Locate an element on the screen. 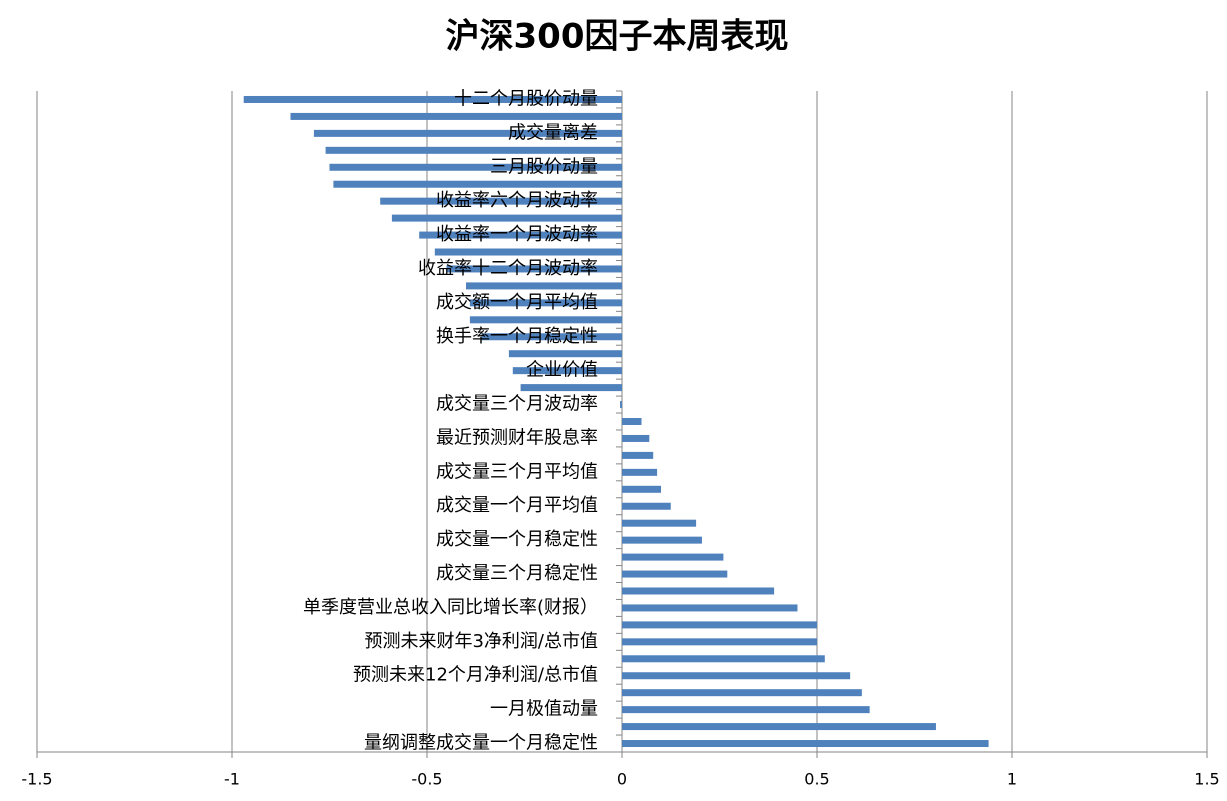 Image resolution: width=1227 pixels, height=801 pixels. y-tick-label: 预测未来财年3净利润/总市值 is located at coordinates (481, 641).